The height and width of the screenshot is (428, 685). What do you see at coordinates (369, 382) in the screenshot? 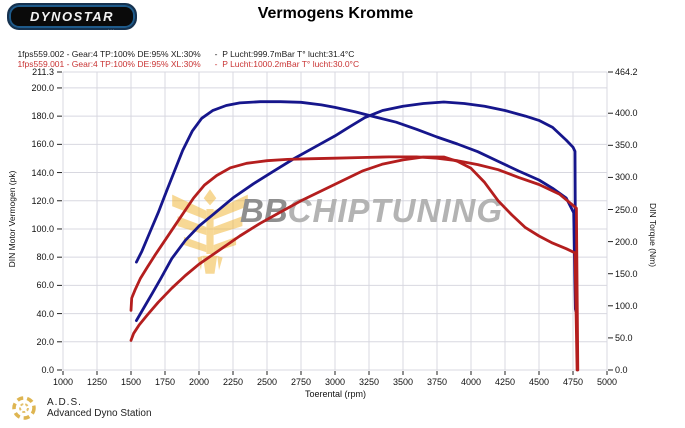
I see `x-tick-label: 3250` at bounding box center [369, 382].